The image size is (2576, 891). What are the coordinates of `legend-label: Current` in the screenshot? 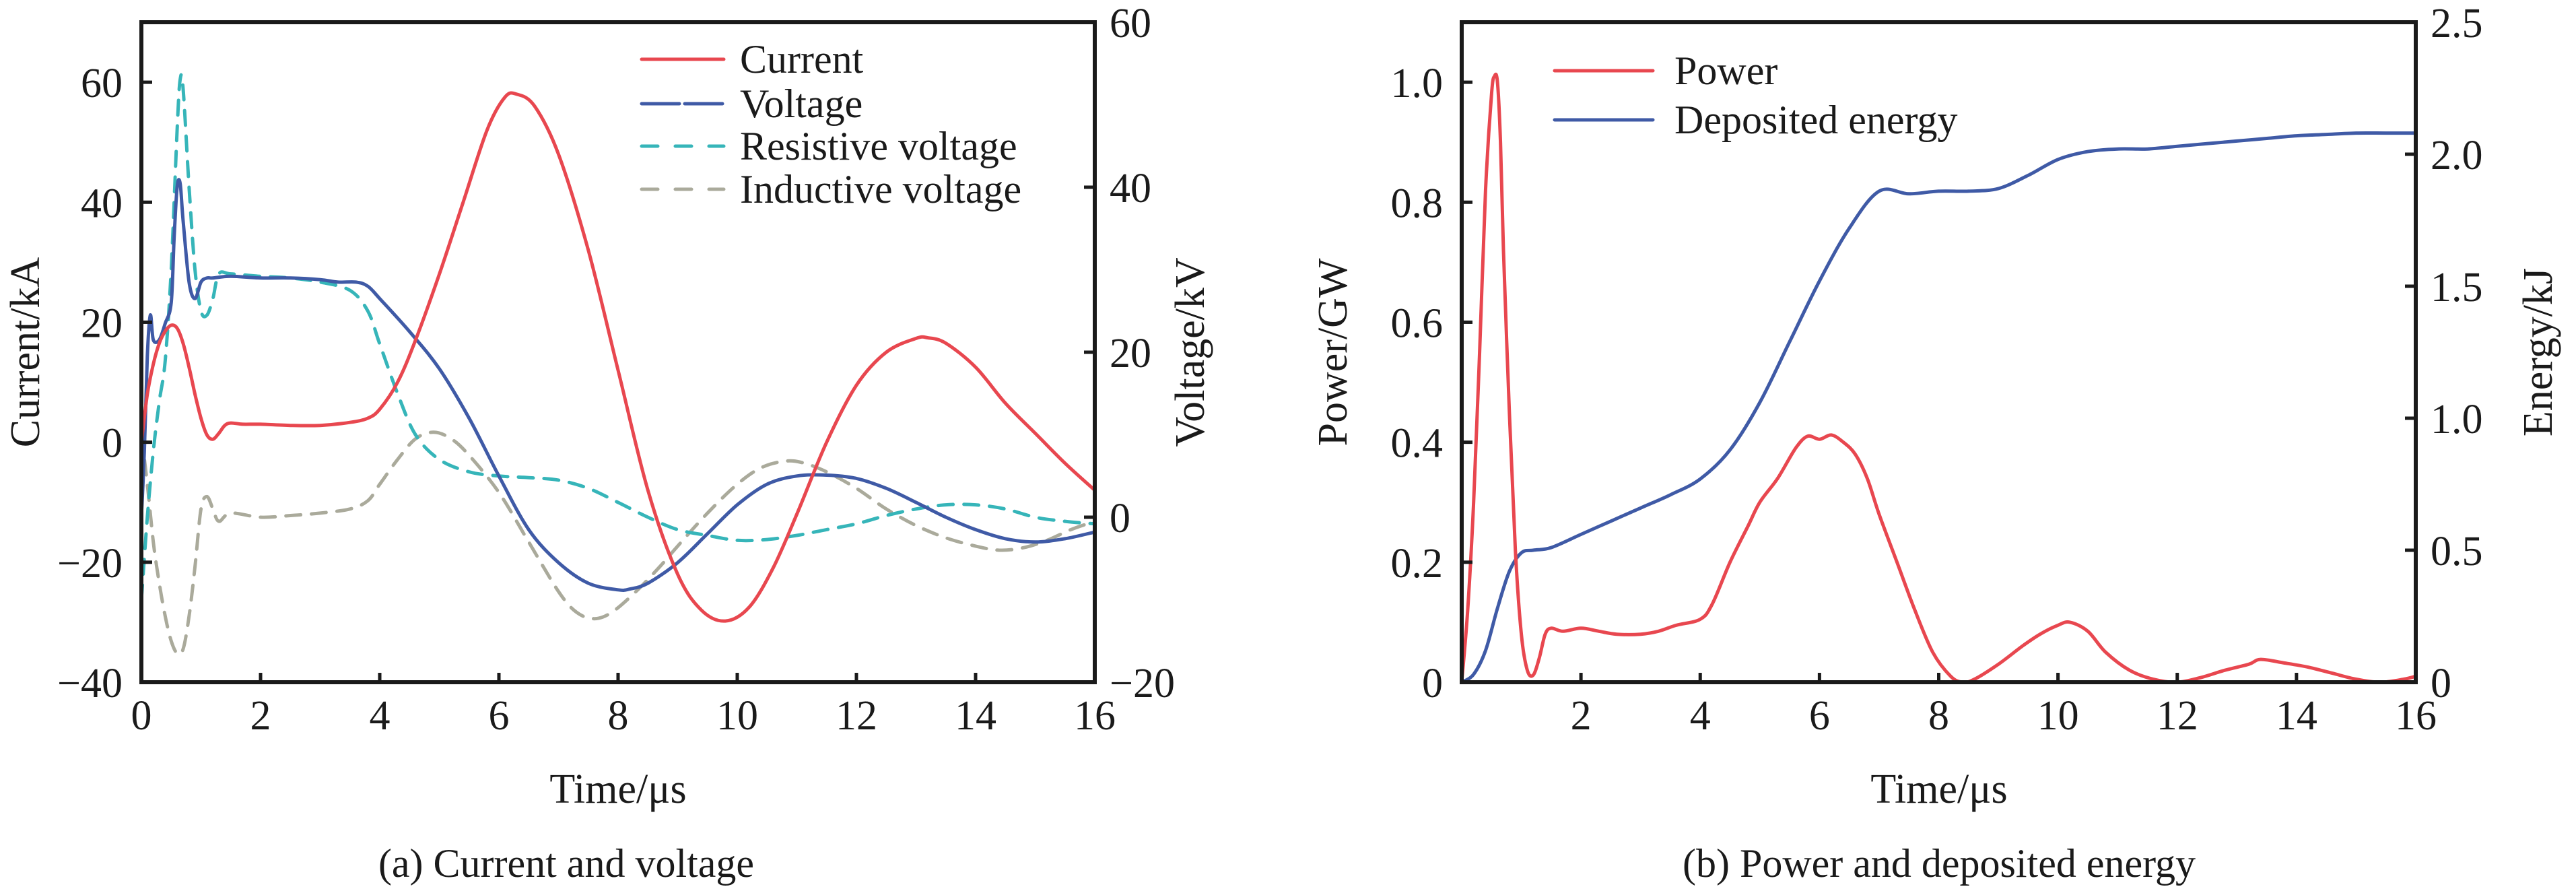 It's located at (802, 59).